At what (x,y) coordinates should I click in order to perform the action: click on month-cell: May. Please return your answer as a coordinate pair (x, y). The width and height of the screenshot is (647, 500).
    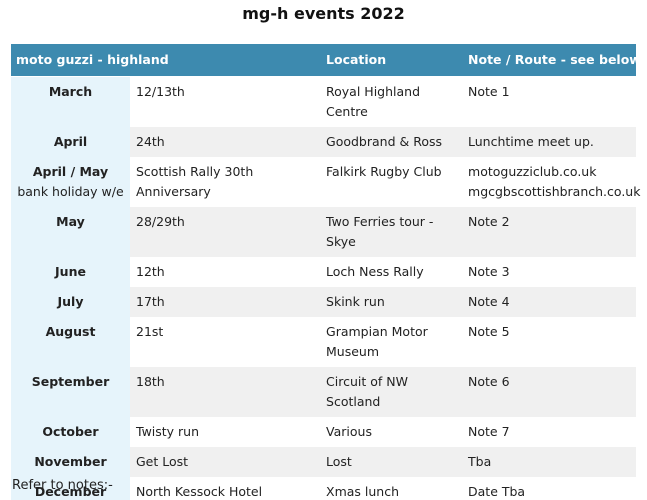
    Looking at the image, I should click on (70, 232).